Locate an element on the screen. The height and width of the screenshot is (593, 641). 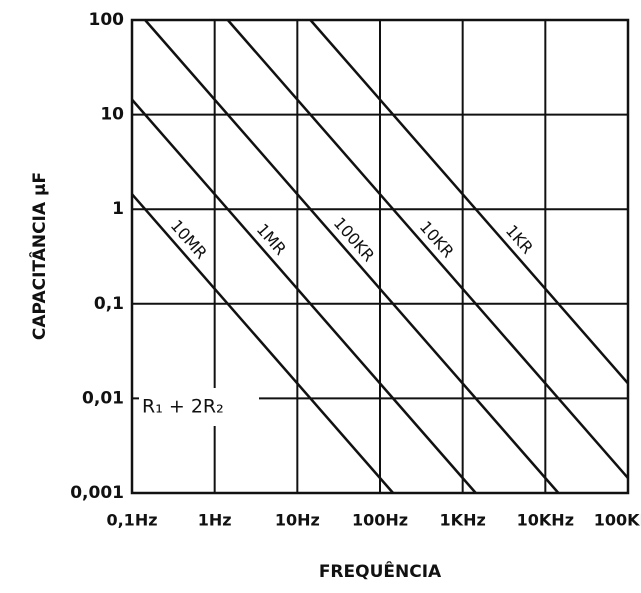
annotation-bg is located at coordinates (199, 407).